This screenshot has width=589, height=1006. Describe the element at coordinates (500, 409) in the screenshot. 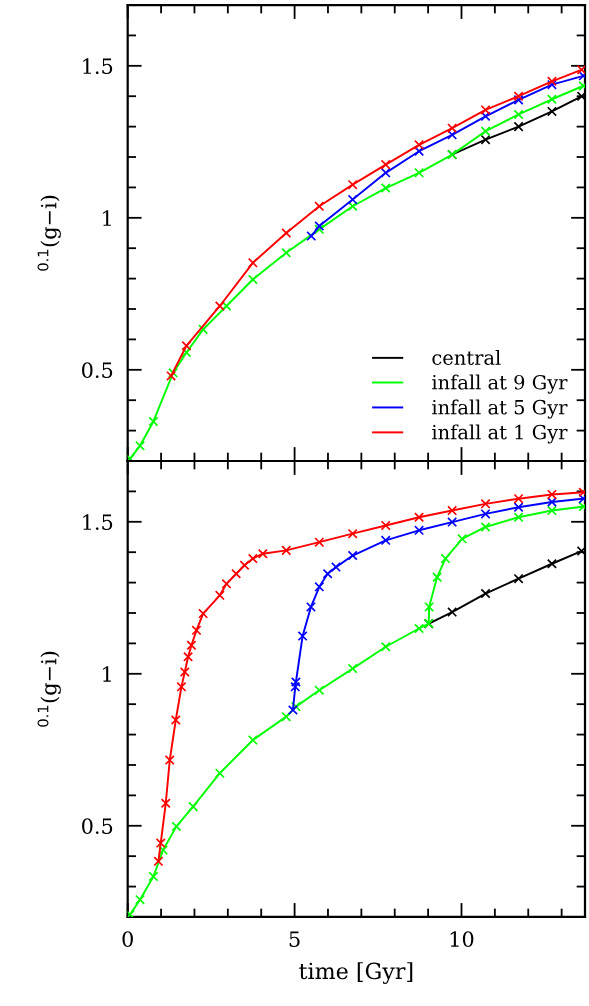

I see `legend-label: infall at 5 Gyr` at that location.